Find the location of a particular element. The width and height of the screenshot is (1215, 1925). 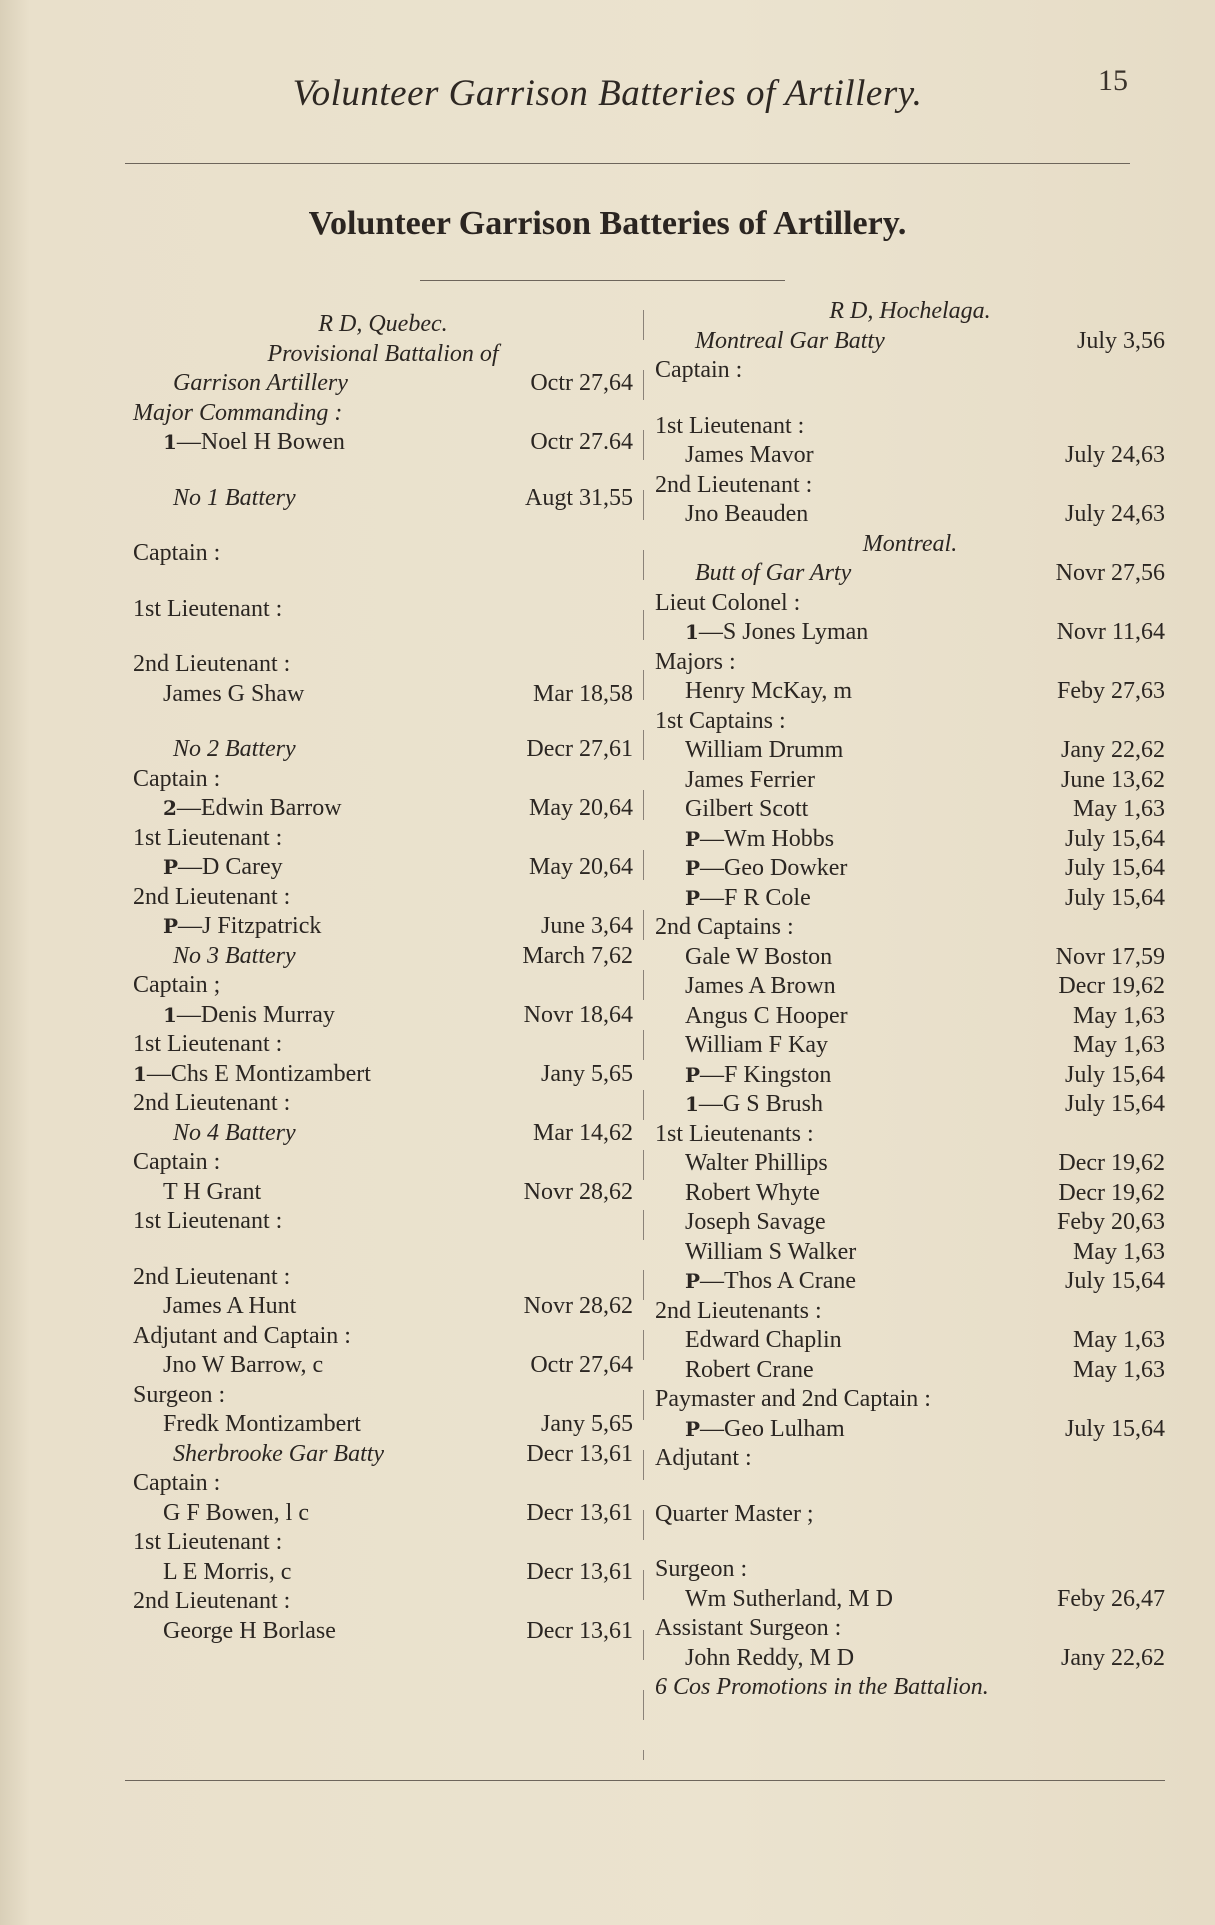

entry-date: May 1,63 is located at coordinates (1119, 1045).